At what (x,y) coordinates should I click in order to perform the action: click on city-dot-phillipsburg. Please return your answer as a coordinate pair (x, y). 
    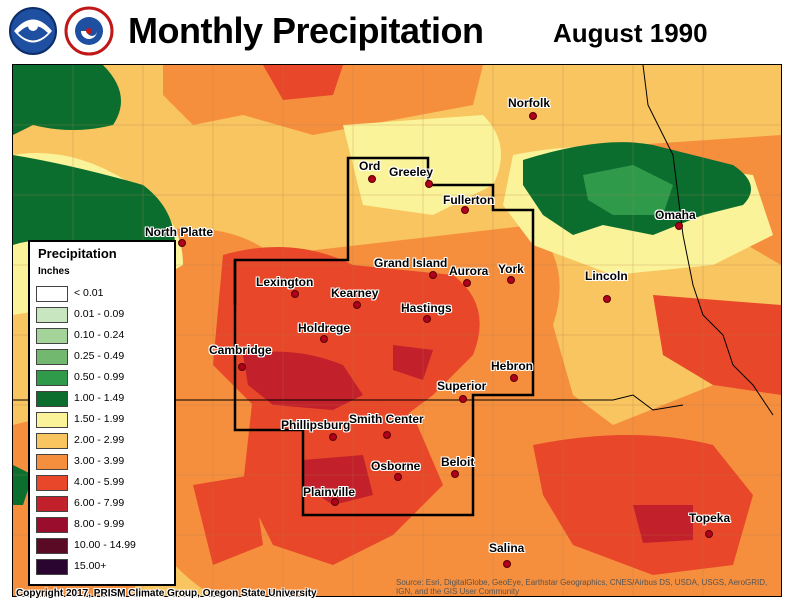
    Looking at the image, I should click on (333, 437).